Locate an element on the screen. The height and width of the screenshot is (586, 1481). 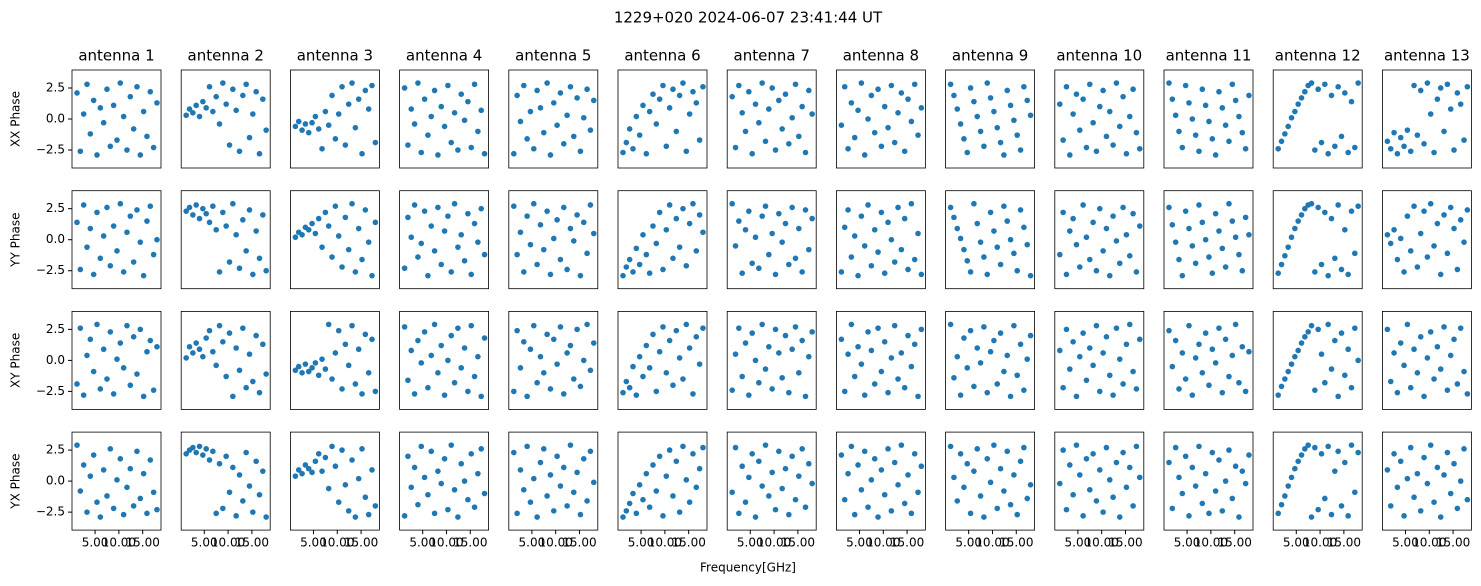
x-tick-label: 10.00 is located at coordinates (992, 543).